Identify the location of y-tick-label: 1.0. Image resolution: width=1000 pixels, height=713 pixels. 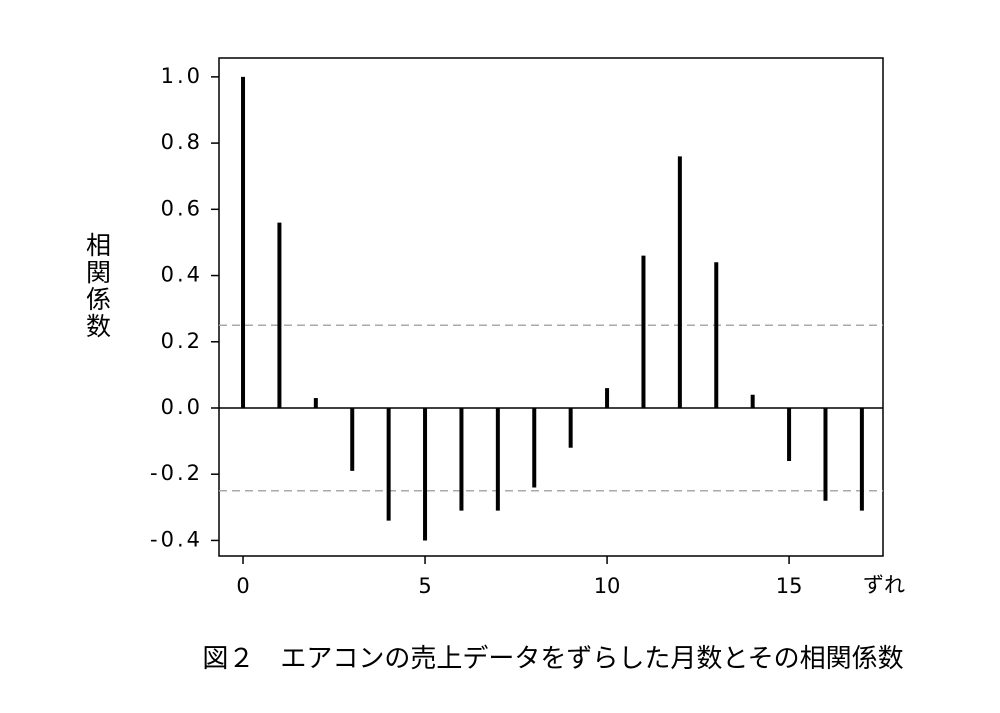
(182, 76).